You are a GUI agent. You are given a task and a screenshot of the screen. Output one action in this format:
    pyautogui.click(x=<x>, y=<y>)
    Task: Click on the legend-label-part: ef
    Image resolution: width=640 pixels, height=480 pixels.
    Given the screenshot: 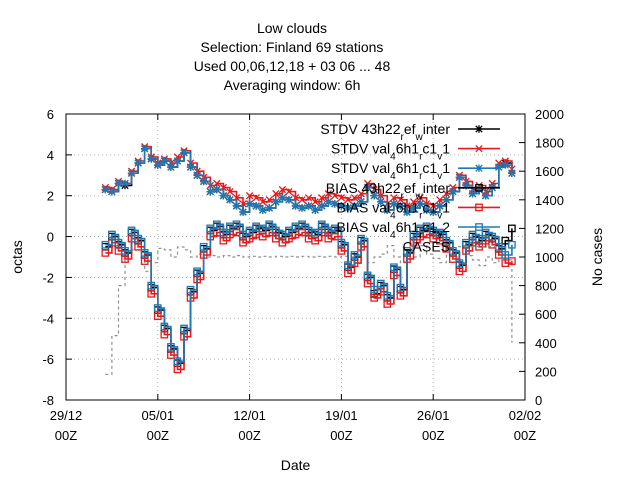 What is the action you would take?
    pyautogui.click(x=410, y=188)
    